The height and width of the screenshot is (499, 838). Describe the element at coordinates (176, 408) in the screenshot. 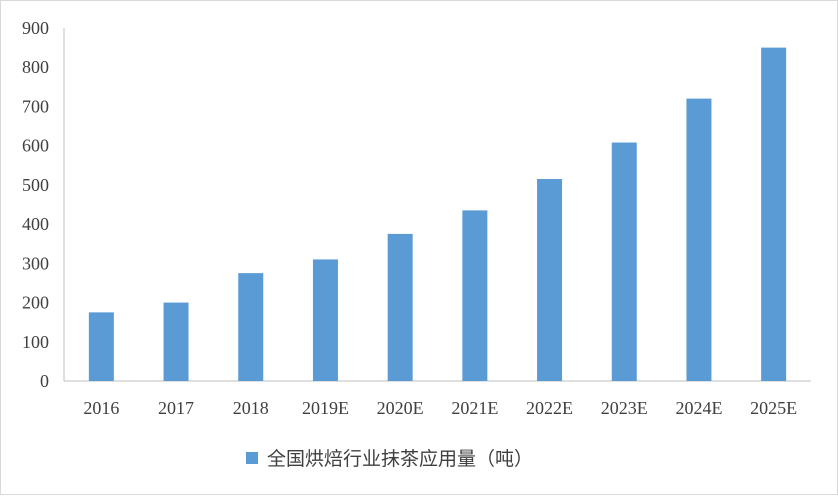

I see `x-tick-label: 2017` at that location.